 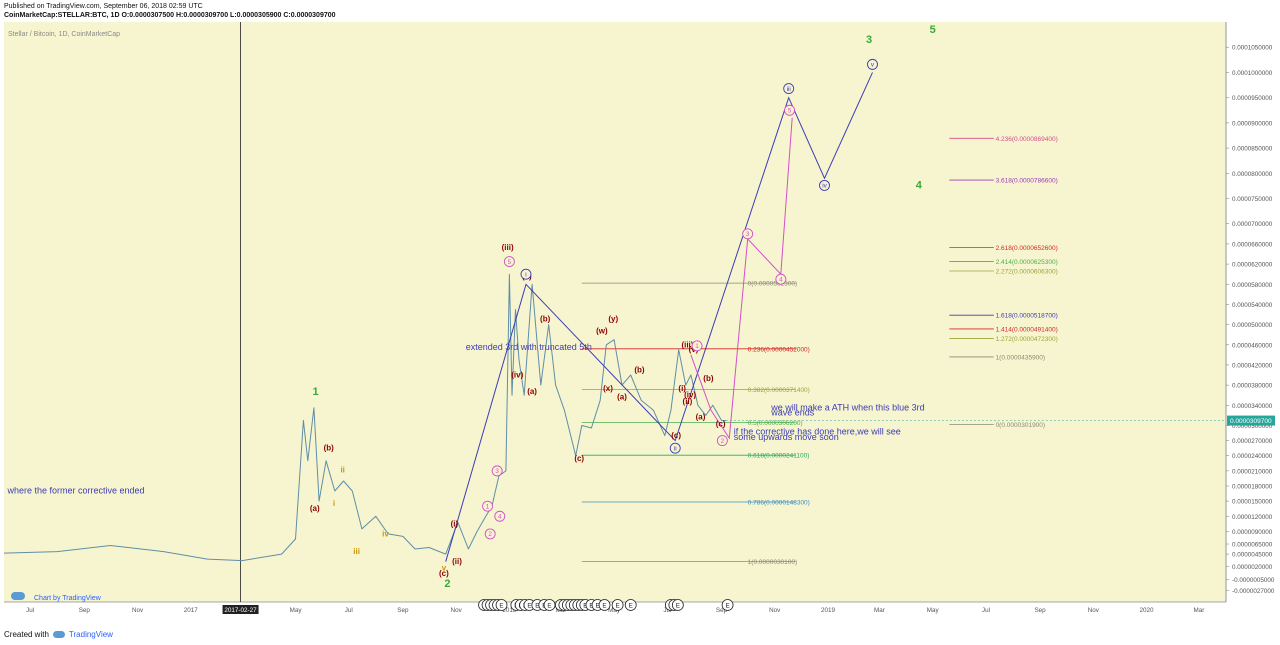 I want to click on y-tick-label: 0.0000850000, so click(x=1252, y=149).